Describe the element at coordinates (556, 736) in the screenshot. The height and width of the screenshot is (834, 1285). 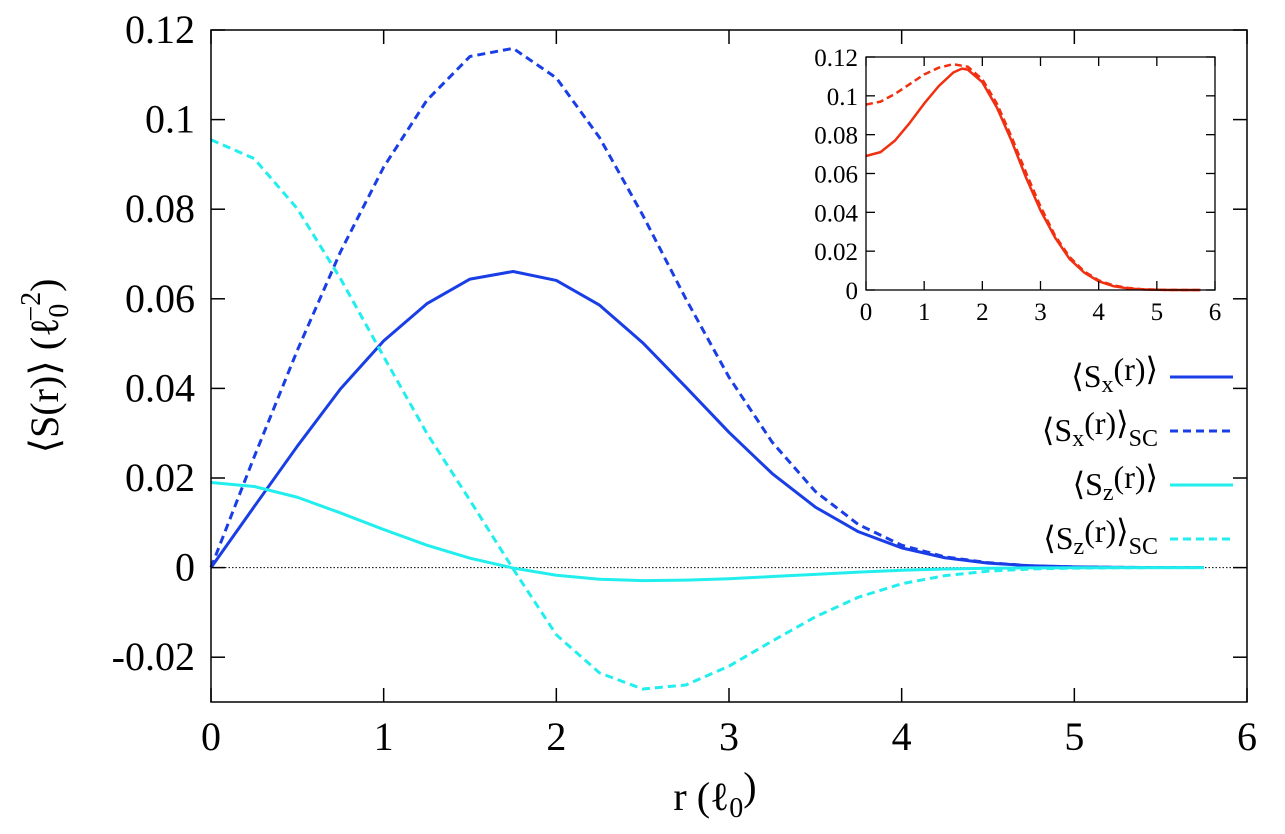
I see `main-xtick-label: 2` at that location.